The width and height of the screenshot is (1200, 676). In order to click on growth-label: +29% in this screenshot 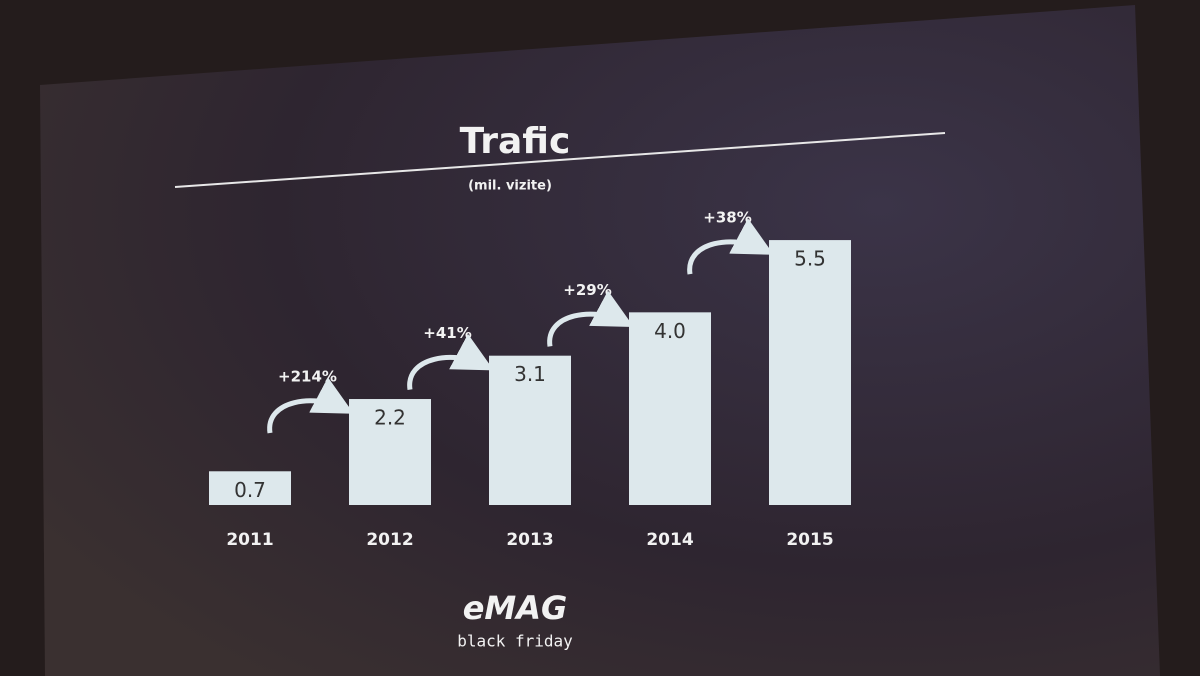, I will do `click(587, 290)`.